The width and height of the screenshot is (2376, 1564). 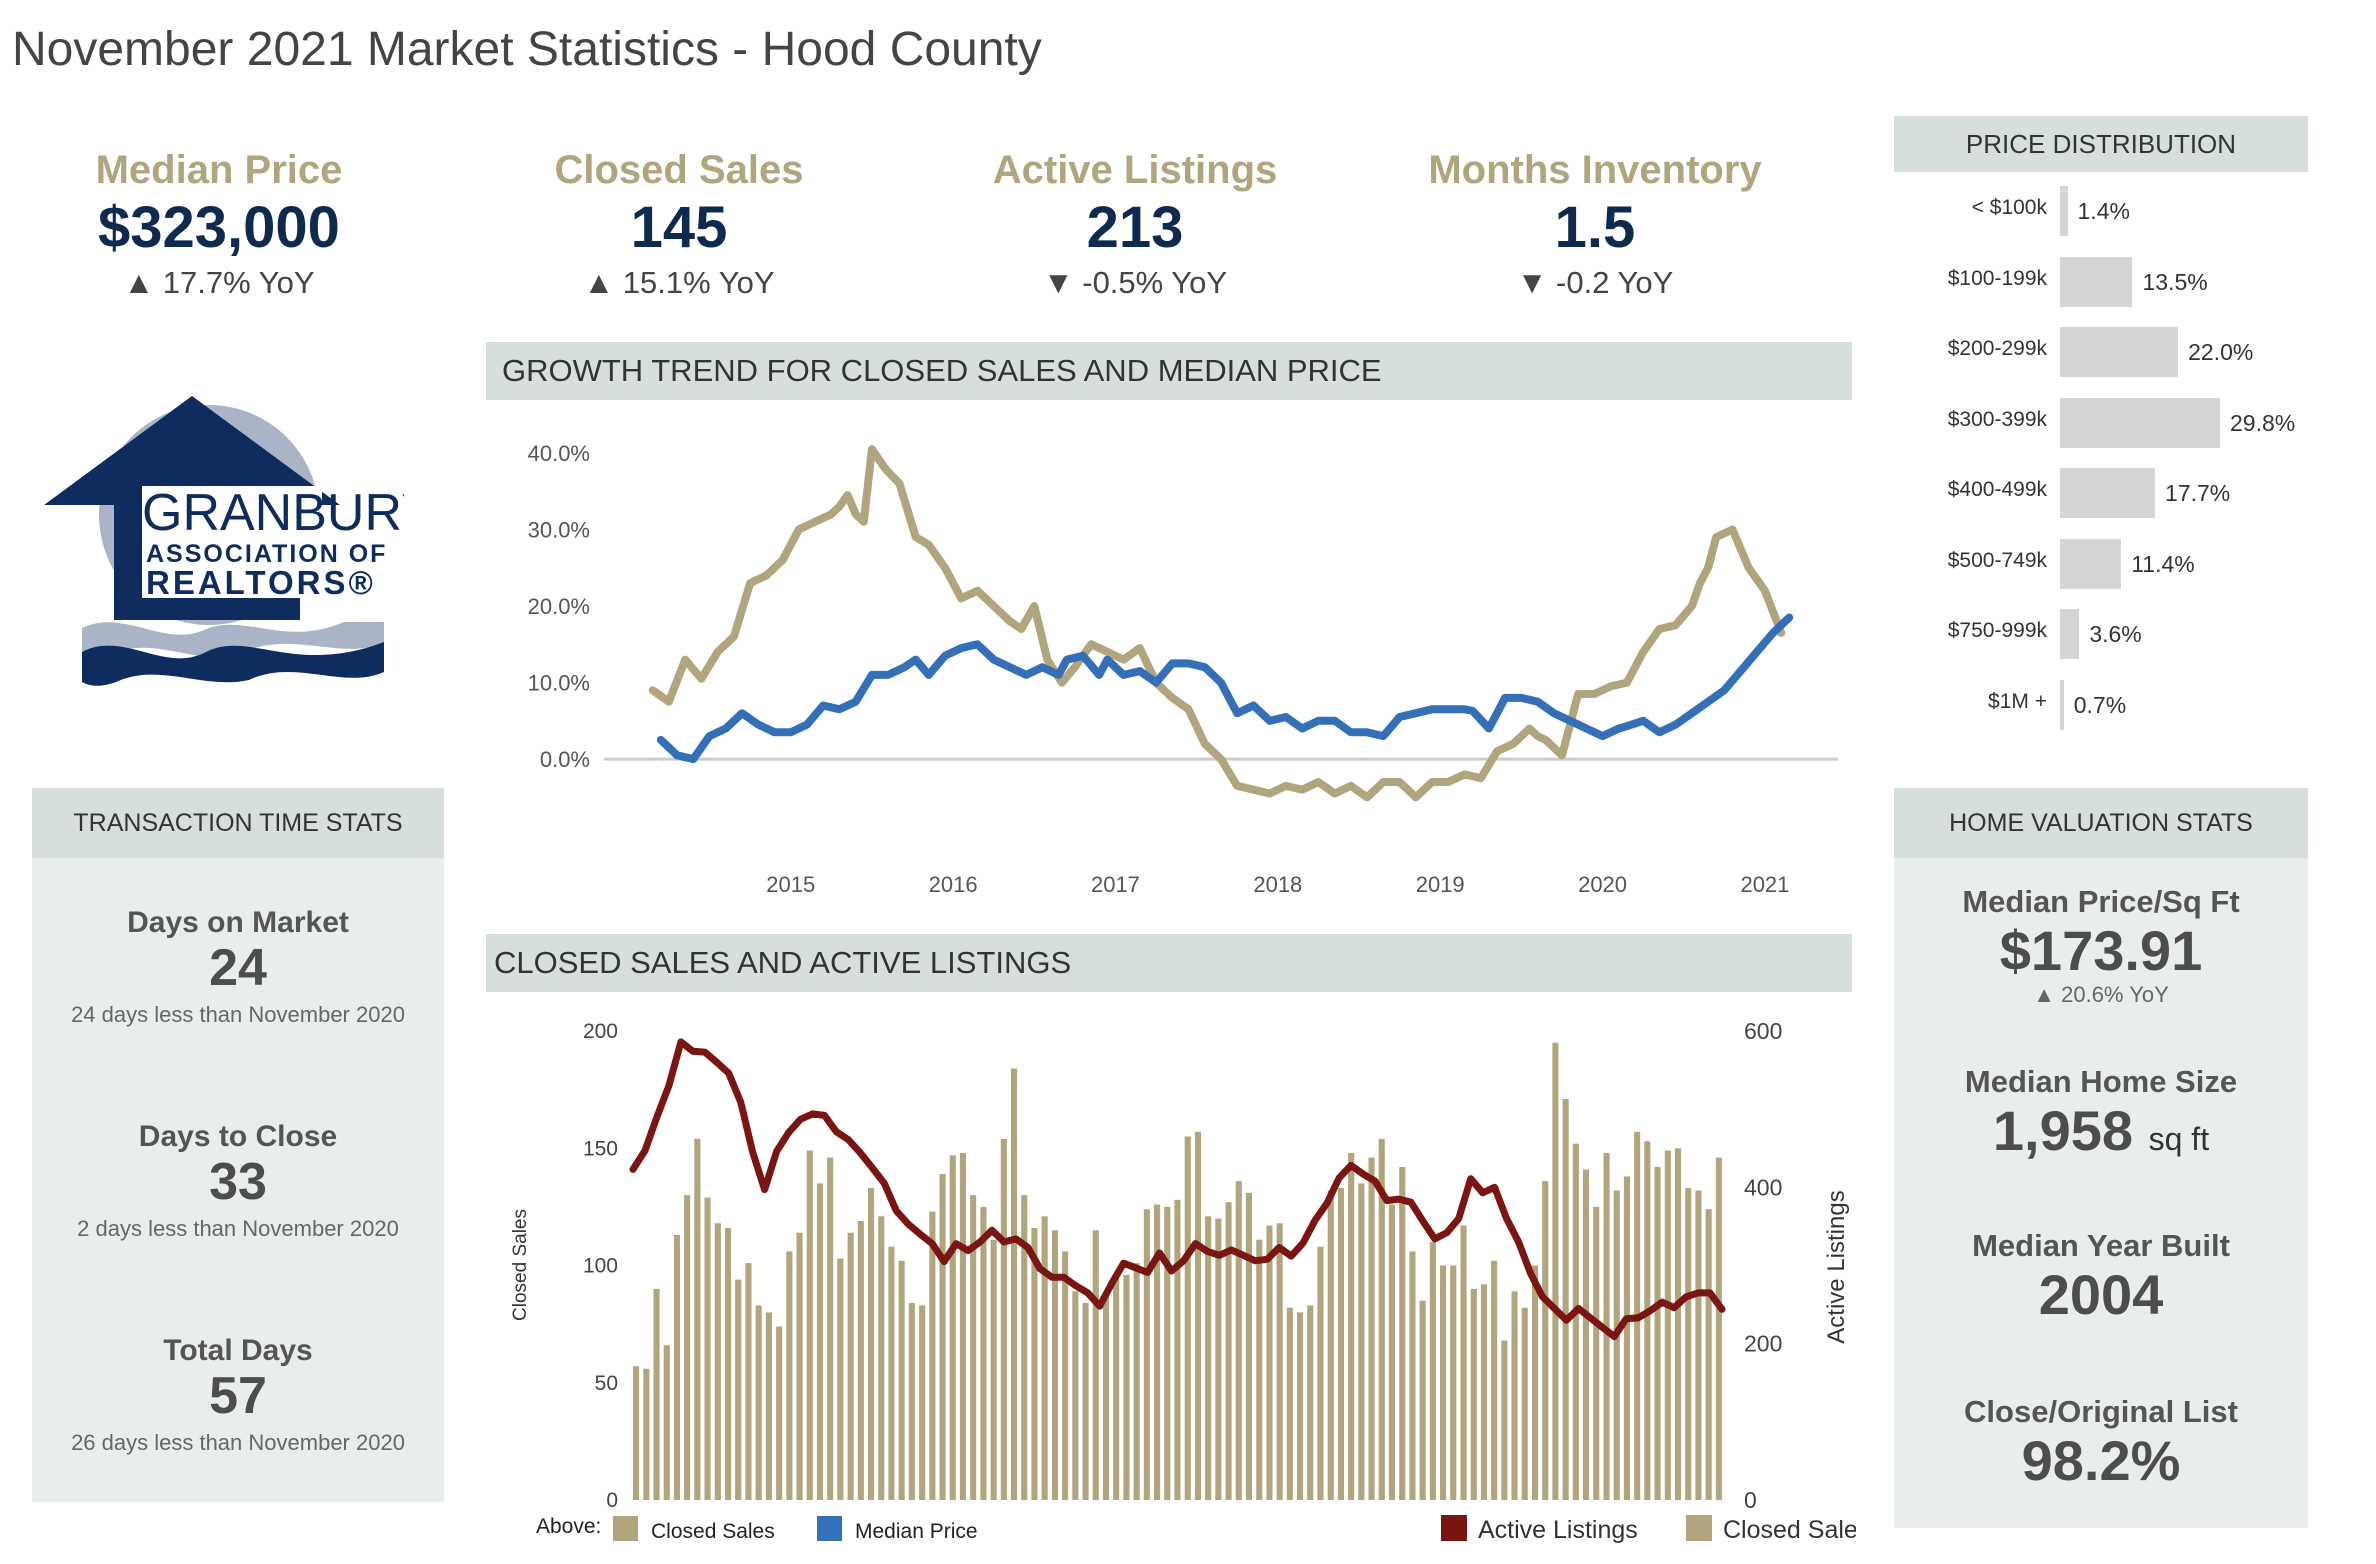 I want to click on stat-label: Days on Market, so click(x=238, y=922).